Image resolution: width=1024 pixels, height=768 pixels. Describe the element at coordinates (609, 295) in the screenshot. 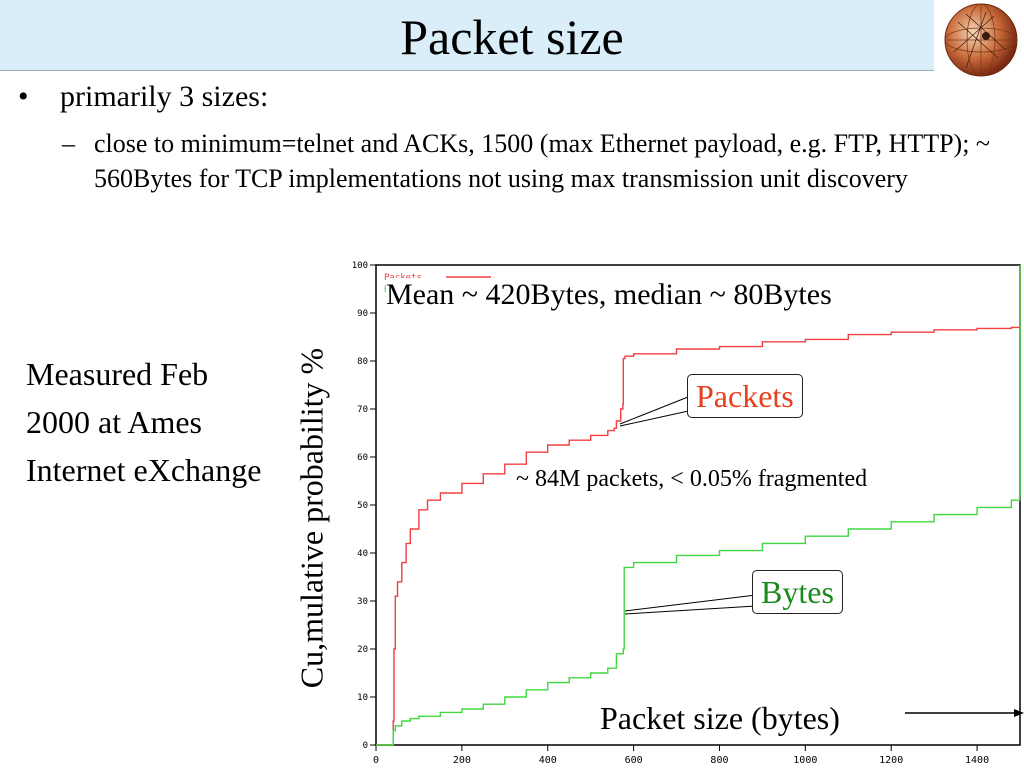

I see `mean-median-annotation: Mean ~ 420Bytes, median ~ 80Bytes` at that location.